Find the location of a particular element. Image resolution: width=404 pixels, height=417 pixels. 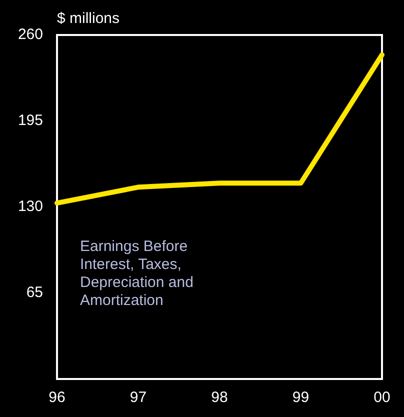

y-tick-label: 65 is located at coordinates (34, 293).